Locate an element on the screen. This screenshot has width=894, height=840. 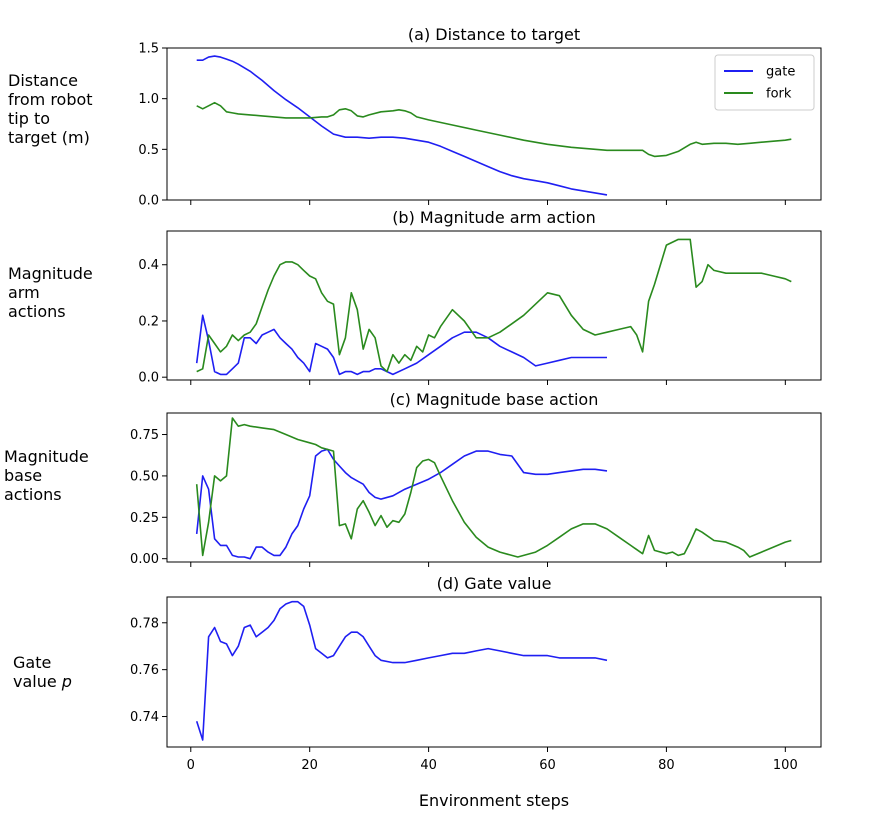
plot-frame-b is located at coordinates (494, 305).